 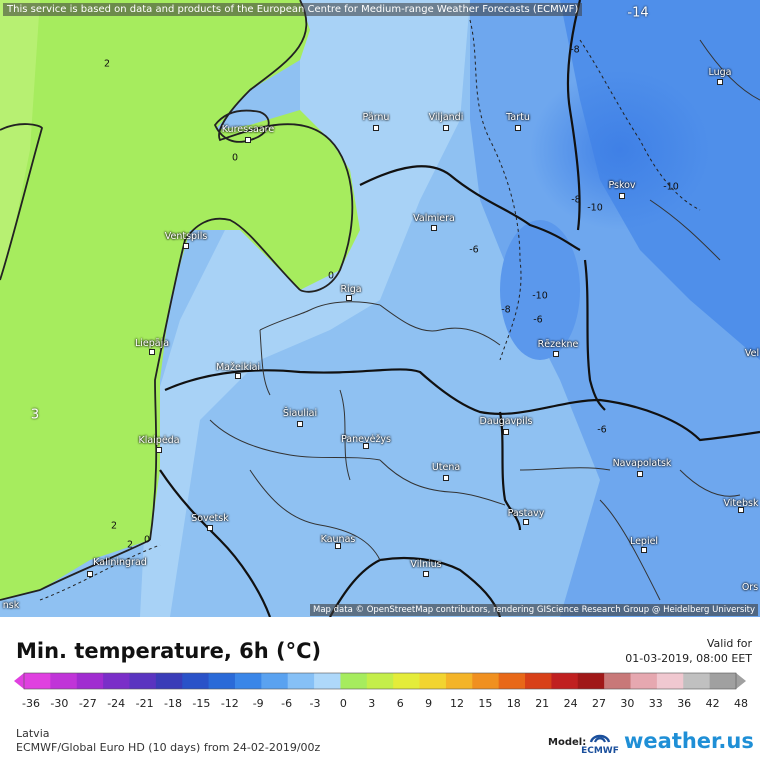 What do you see at coordinates (599, 703) in the screenshot?
I see `scale-tick-label: 27` at bounding box center [599, 703].